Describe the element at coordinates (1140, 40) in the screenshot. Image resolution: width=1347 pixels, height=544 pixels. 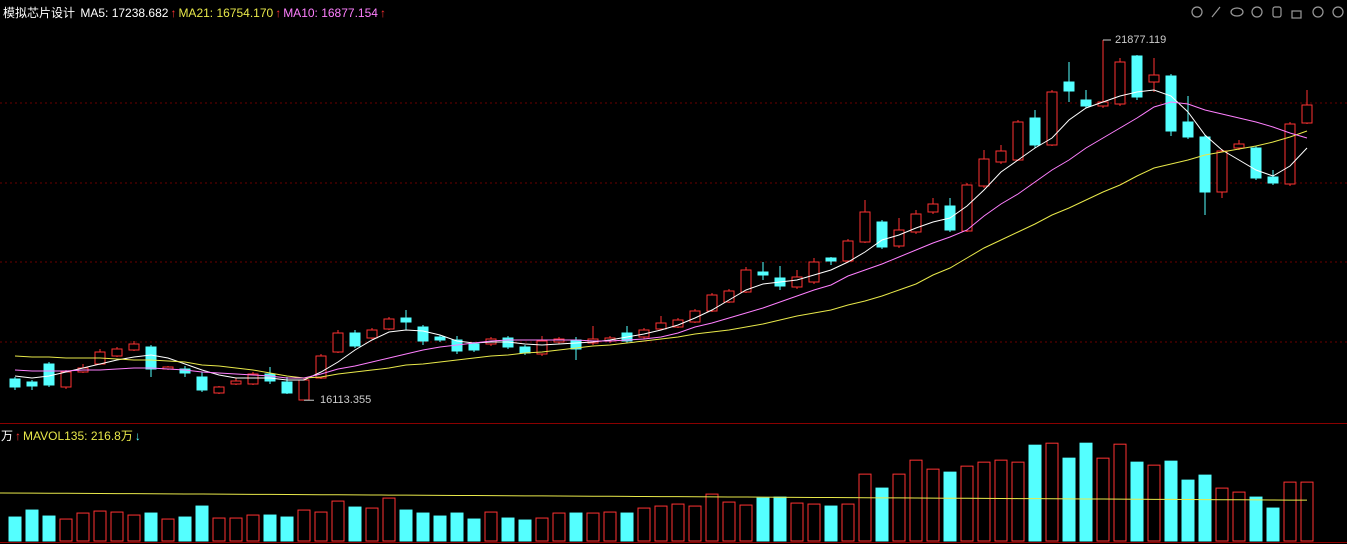
I see `high-annotation: 21877.119` at that location.